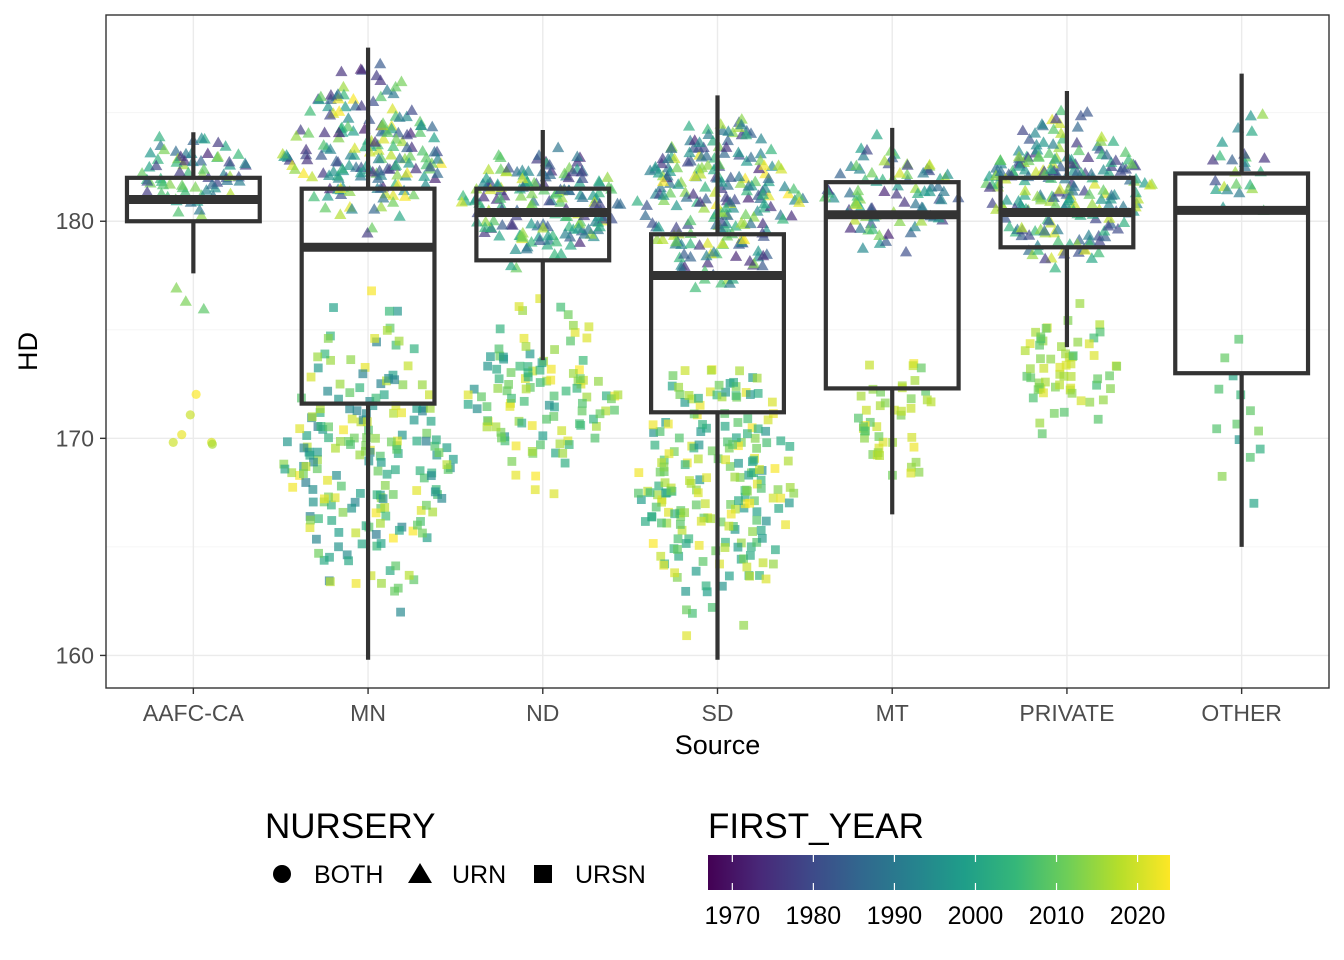 This screenshot has height=960, width=1344. Describe the element at coordinates (420, 873) in the screenshot. I see `legend-key-triangle` at that location.